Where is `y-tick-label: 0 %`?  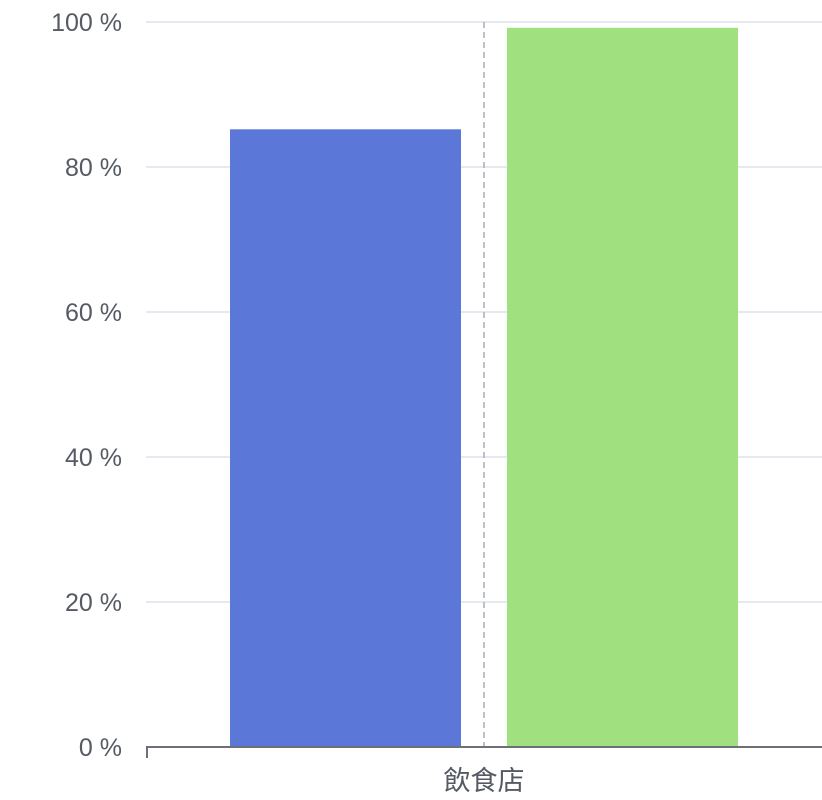
y-tick-label: 0 % is located at coordinates (100, 748).